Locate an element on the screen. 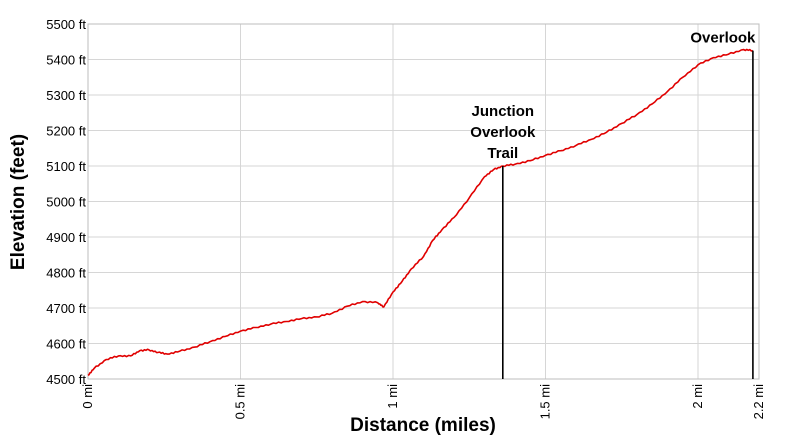 The width and height of the screenshot is (800, 446). y-tick-label: 4500 ft is located at coordinates (66, 379).